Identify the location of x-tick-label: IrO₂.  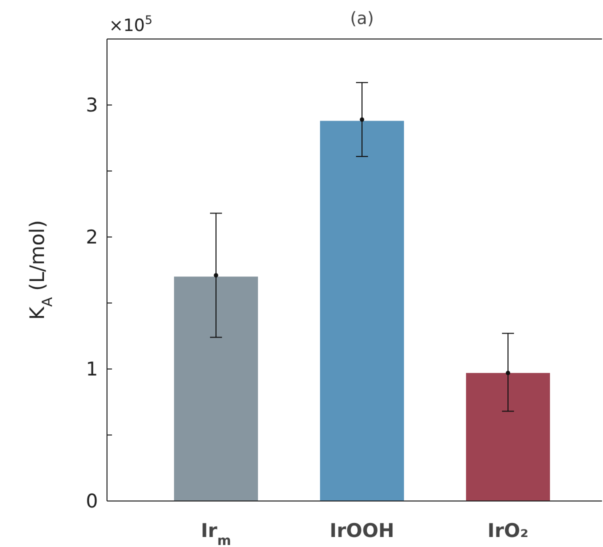
(508, 531).